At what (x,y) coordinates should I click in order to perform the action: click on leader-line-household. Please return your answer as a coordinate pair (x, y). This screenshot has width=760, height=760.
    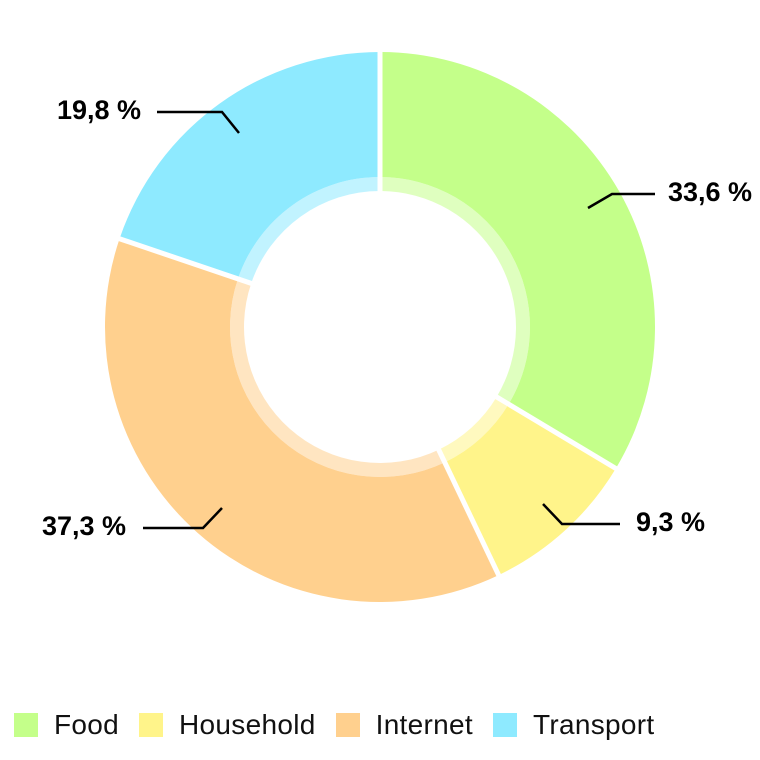
    Looking at the image, I should click on (581, 514).